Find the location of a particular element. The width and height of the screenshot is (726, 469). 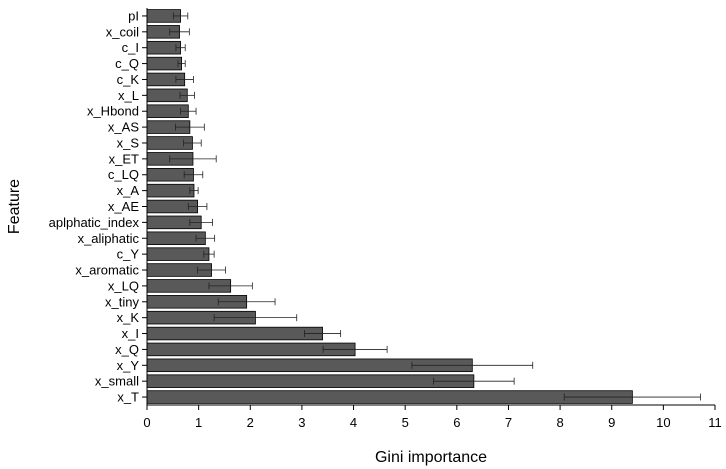

error-bar-x_I is located at coordinates (323, 334).